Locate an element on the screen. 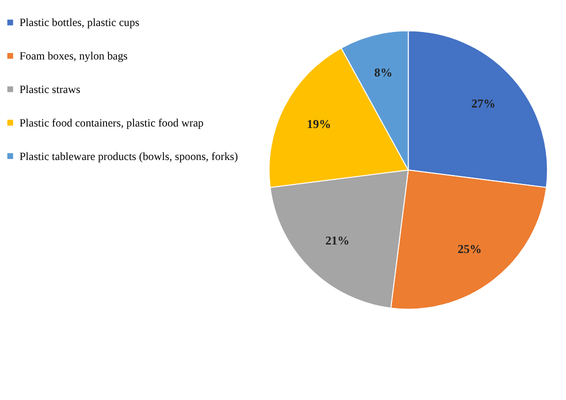 Image resolution: width=566 pixels, height=400 pixels. data-label: 21% is located at coordinates (337, 241).